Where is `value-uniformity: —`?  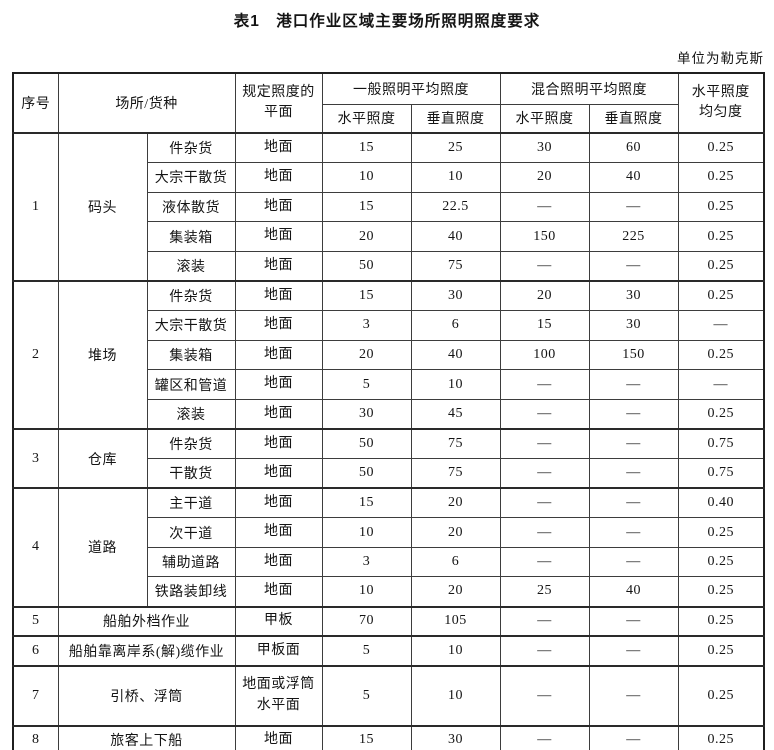
value-uniformity: — is located at coordinates (721, 384).